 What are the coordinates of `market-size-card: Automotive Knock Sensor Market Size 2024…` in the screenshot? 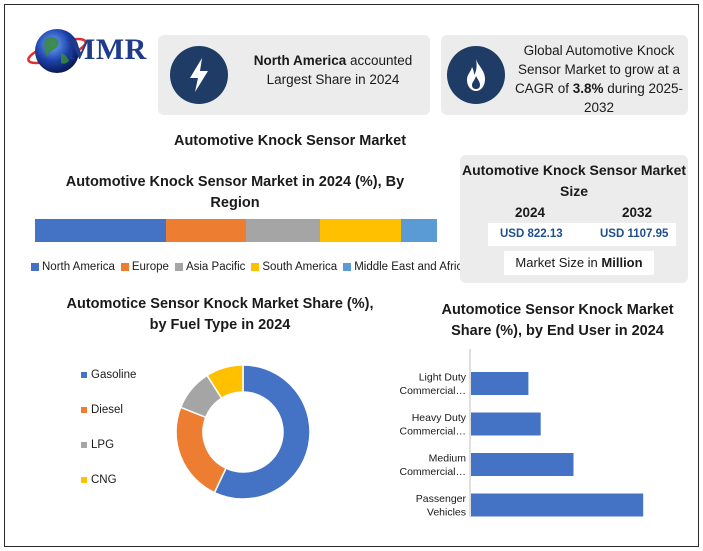 It's located at (574, 219).